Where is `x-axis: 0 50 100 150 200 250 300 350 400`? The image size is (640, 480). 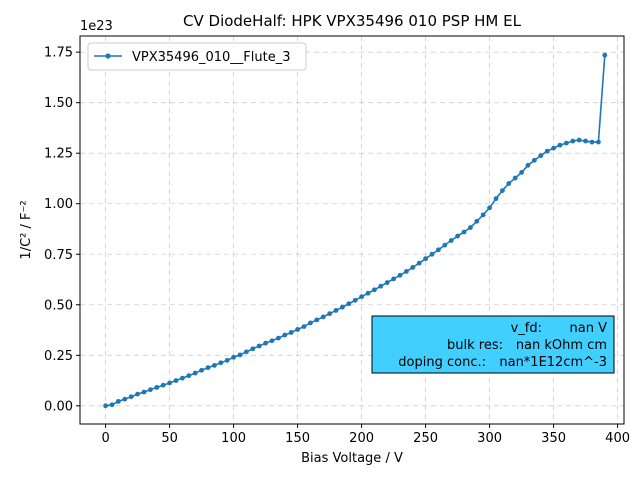 x-axis: 0 50 100 150 200 250 300 350 400 is located at coordinates (365, 435).